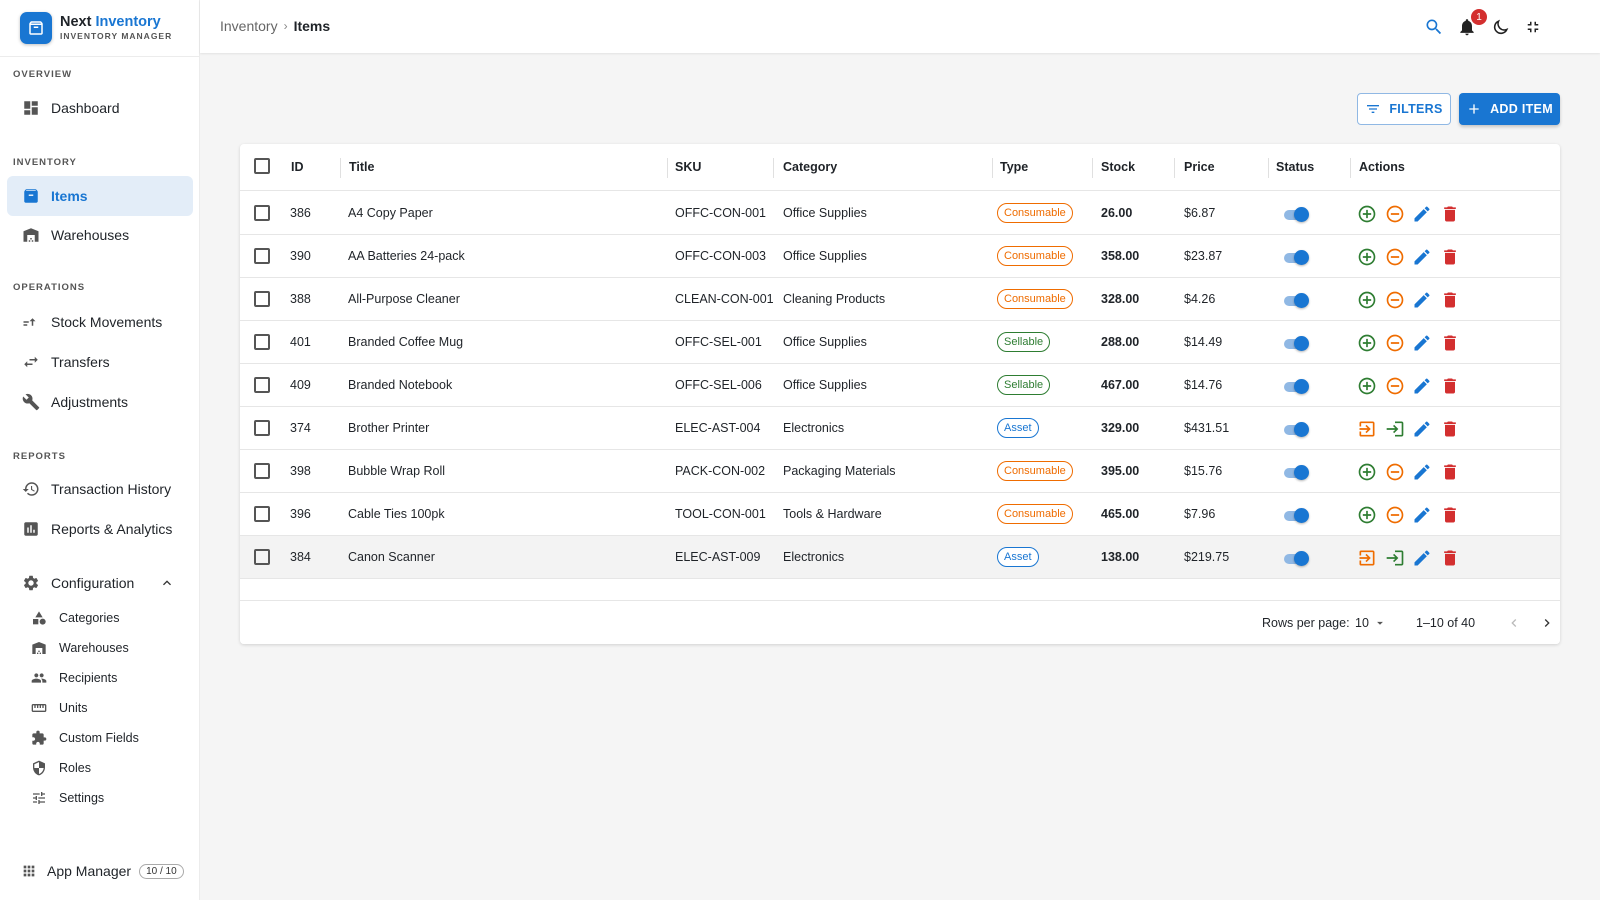 The height and width of the screenshot is (900, 1600). What do you see at coordinates (100, 871) in the screenshot?
I see `app-manager-button: App Manager 10 / 10` at bounding box center [100, 871].